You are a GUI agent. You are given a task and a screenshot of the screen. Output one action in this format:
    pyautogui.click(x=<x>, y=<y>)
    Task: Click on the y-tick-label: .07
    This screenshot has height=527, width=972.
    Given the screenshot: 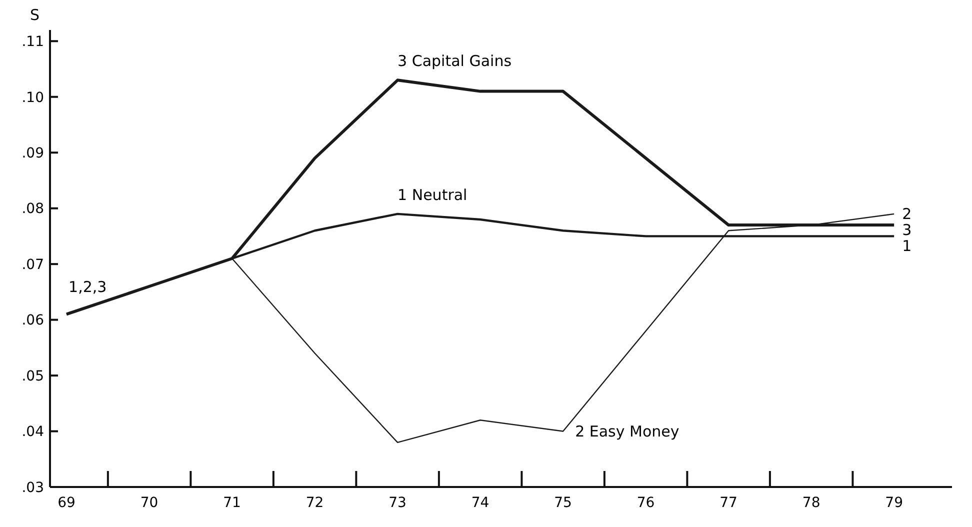 What is the action you would take?
    pyautogui.click(x=33, y=264)
    